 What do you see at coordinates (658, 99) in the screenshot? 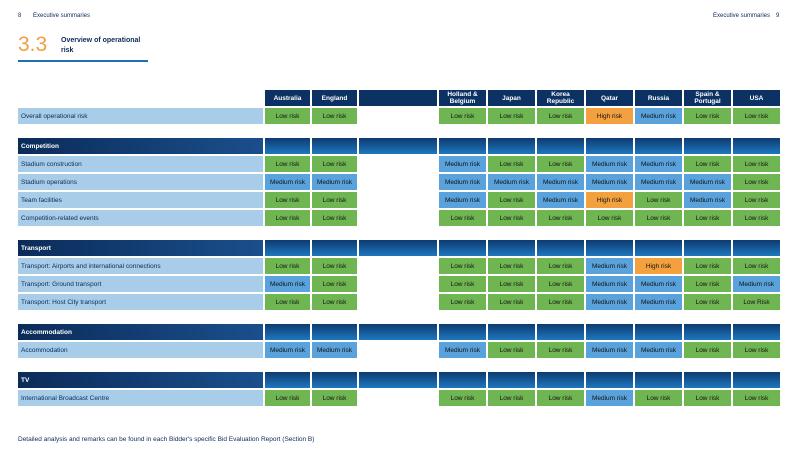
I see `column-header-russia: Russia` at bounding box center [658, 99].